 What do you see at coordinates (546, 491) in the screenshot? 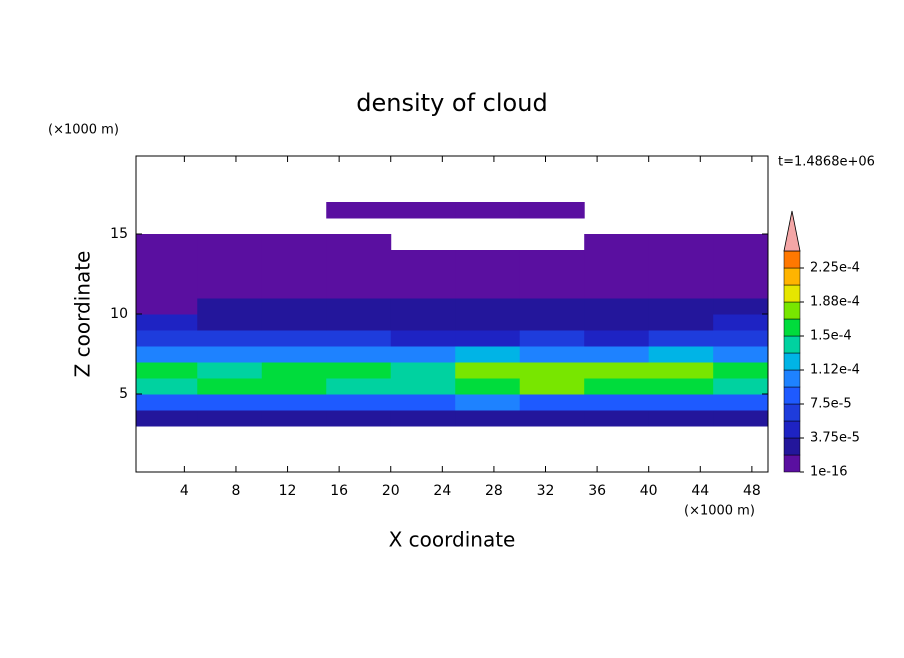
I see `x-tick-label: 32` at bounding box center [546, 491].